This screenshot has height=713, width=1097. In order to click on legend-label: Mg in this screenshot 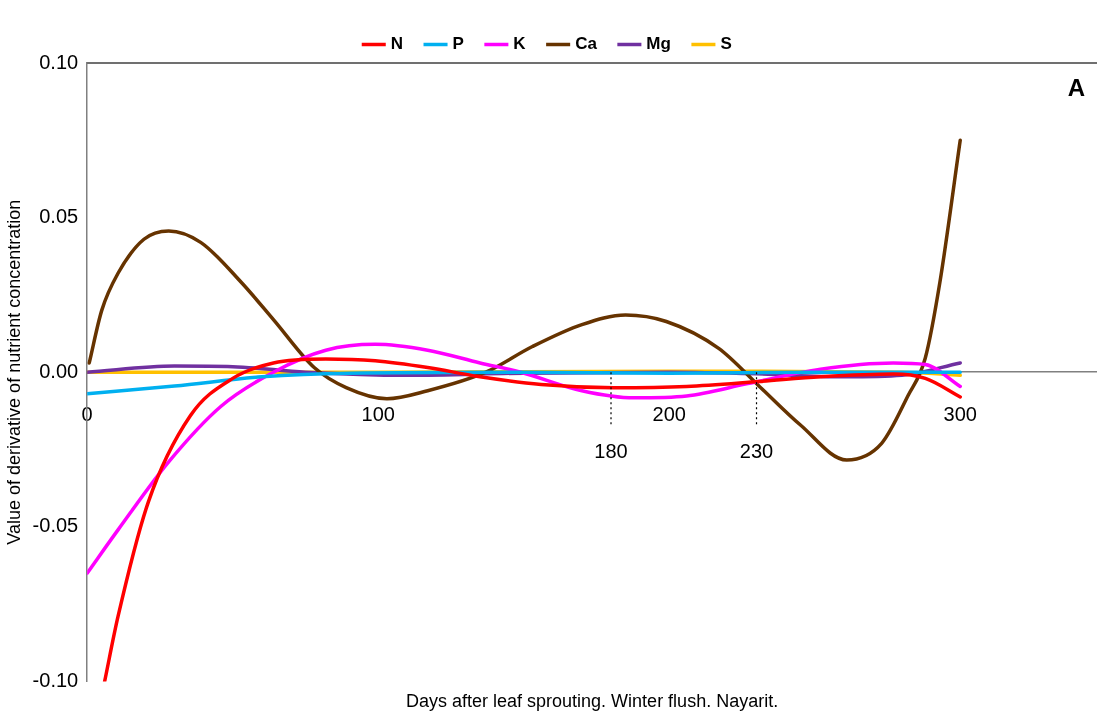, I will do `click(658, 44)`.